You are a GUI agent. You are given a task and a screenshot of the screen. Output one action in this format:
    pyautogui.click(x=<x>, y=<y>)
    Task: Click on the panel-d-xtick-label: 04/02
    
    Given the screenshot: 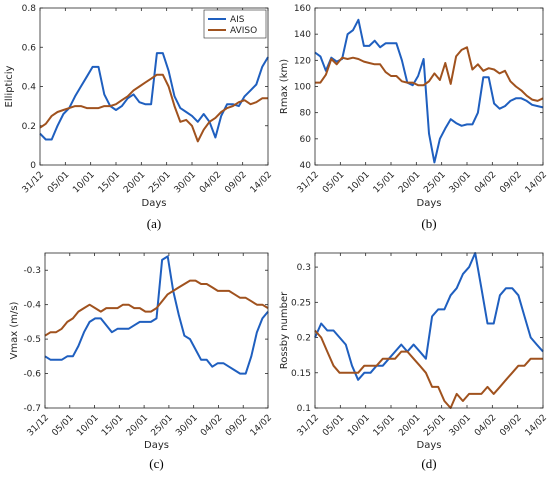 What is the action you would take?
    pyautogui.click(x=485, y=425)
    